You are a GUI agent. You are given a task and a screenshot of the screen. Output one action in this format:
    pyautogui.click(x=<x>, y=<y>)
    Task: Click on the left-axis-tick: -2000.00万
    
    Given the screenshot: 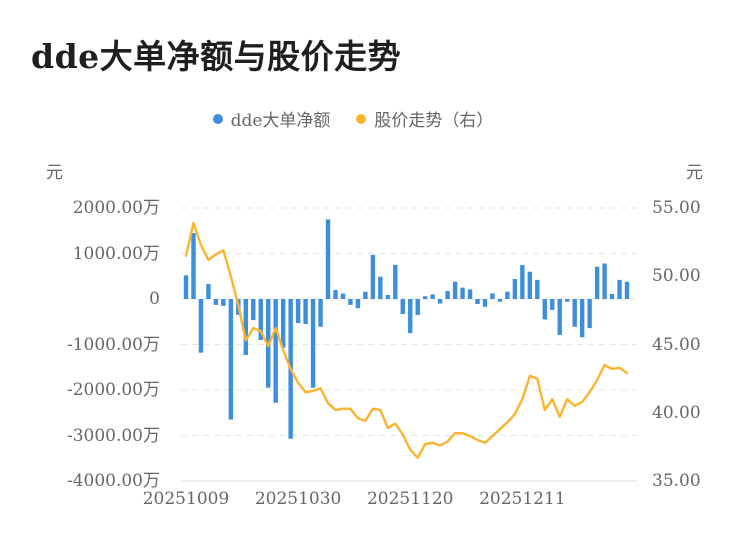 What is the action you would take?
    pyautogui.click(x=113, y=390)
    